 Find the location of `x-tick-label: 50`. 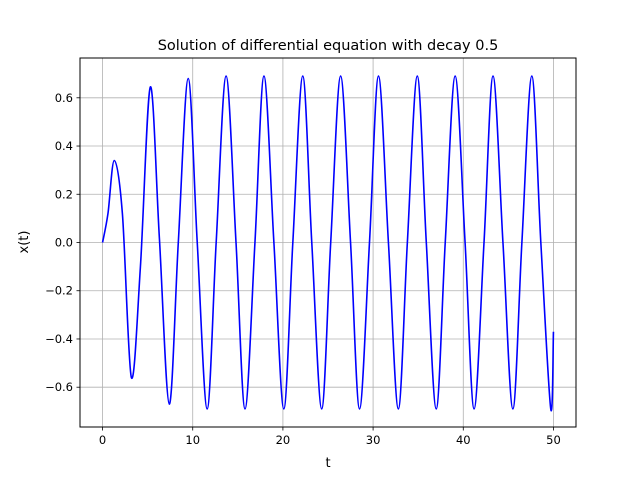

x-tick-label: 50 is located at coordinates (553, 440).